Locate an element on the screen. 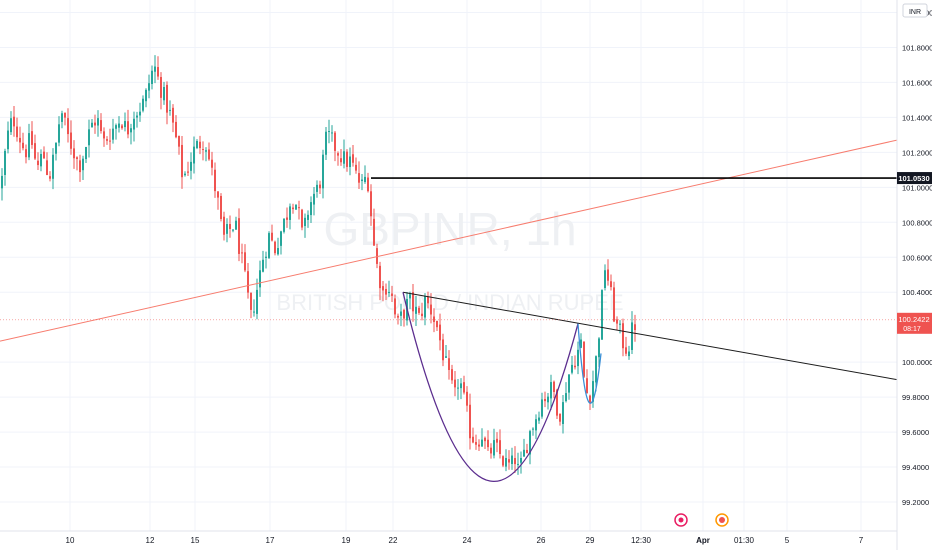 The image size is (932, 555). cup-curve is located at coordinates (490, 387).